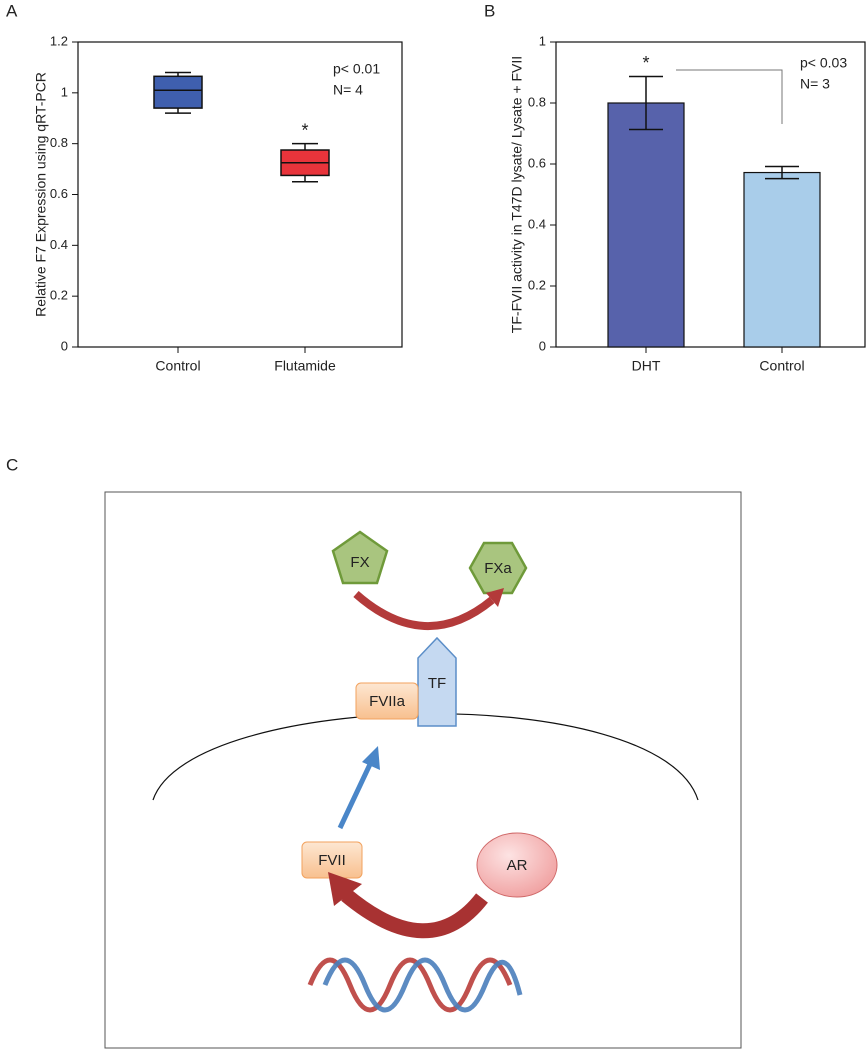 This screenshot has height=1050, width=866. I want to click on node-label: AR, so click(517, 865).